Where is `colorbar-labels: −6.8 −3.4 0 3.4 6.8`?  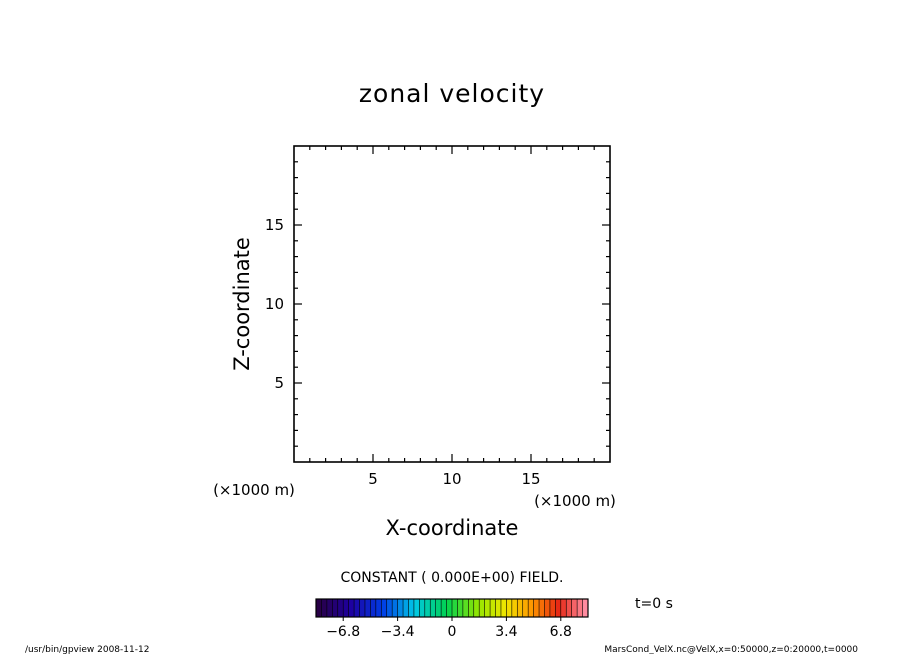
colorbar-labels: −6.8 −3.4 0 3.4 6.8 is located at coordinates (449, 632).